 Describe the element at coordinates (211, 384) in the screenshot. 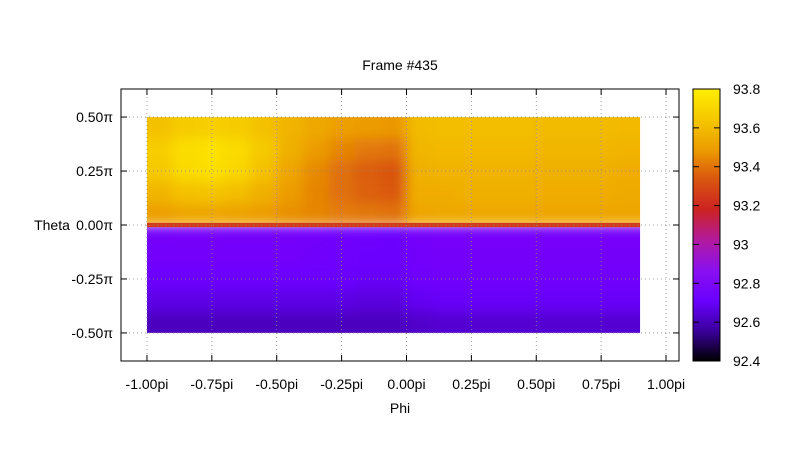

I see `x-tick-label: -0.75pi` at that location.